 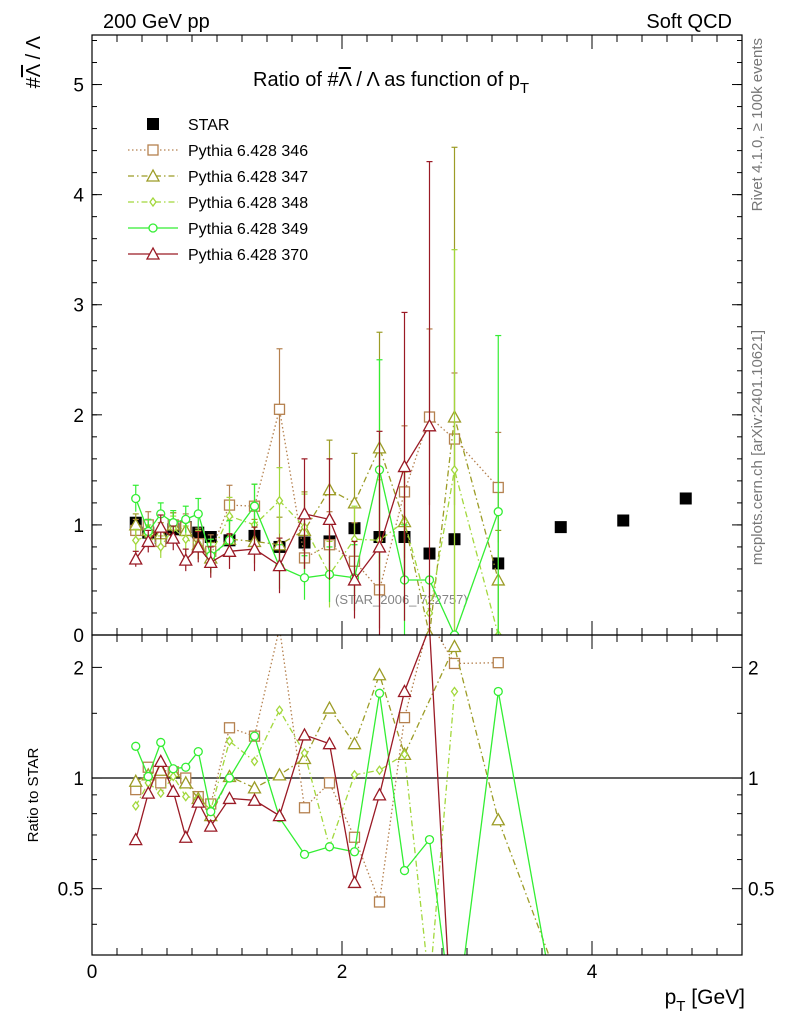 What do you see at coordinates (33, 794) in the screenshot?
I see `ratio-ylabel: Ratio to STAR` at bounding box center [33, 794].